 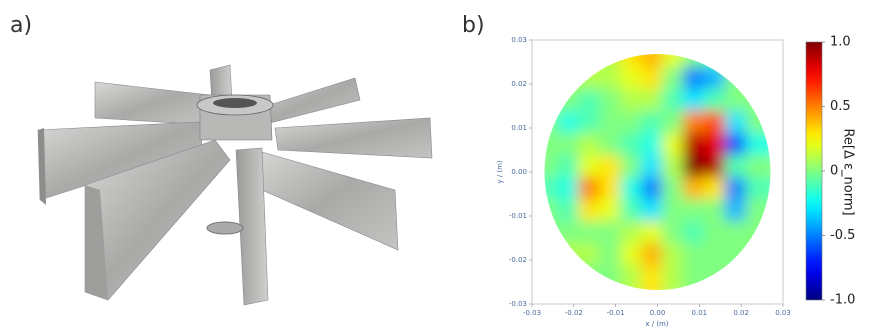 I want to click on y-tick-label: -0.02, so click(x=518, y=260).